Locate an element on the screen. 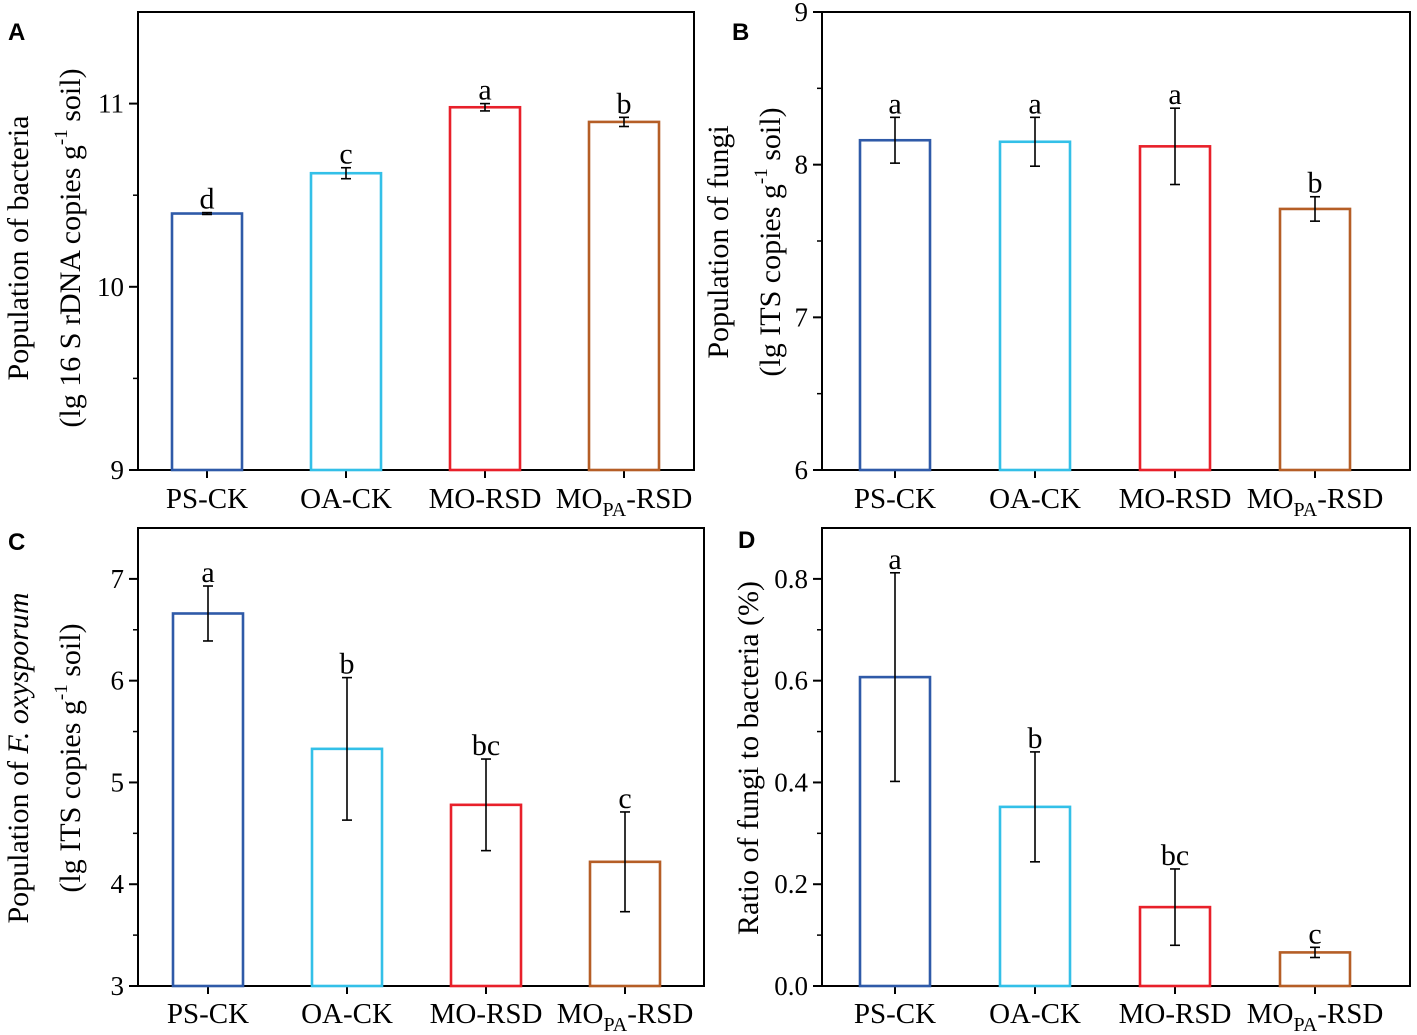 The image size is (1417, 1035). panel-c-ylabel-line2-sup: -1 is located at coordinates (61, 692).